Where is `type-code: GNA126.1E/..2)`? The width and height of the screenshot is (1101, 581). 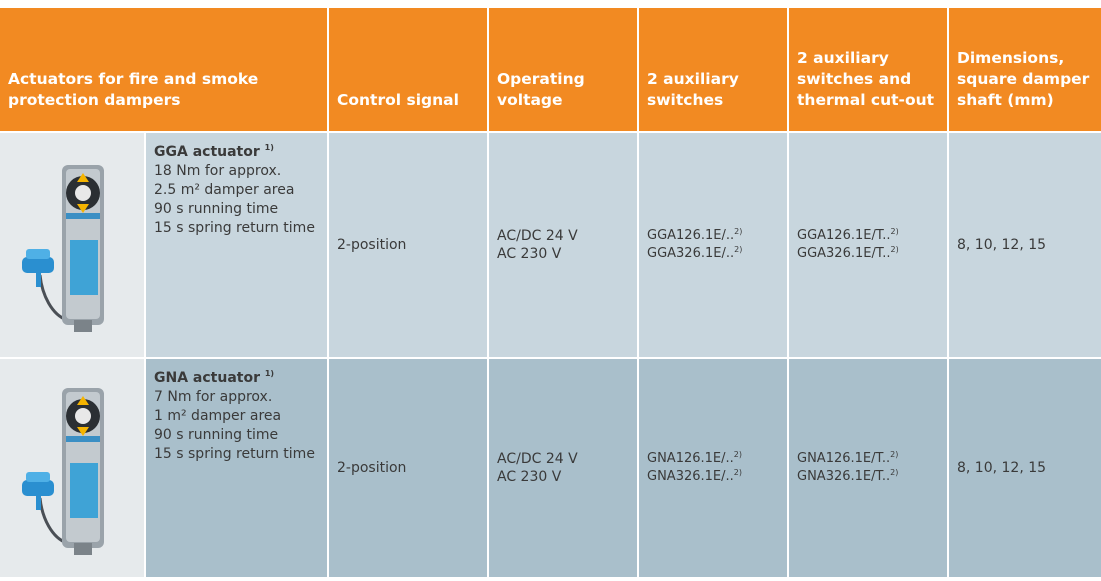
type-code: GNA126.1E/..2) is located at coordinates (713, 459).